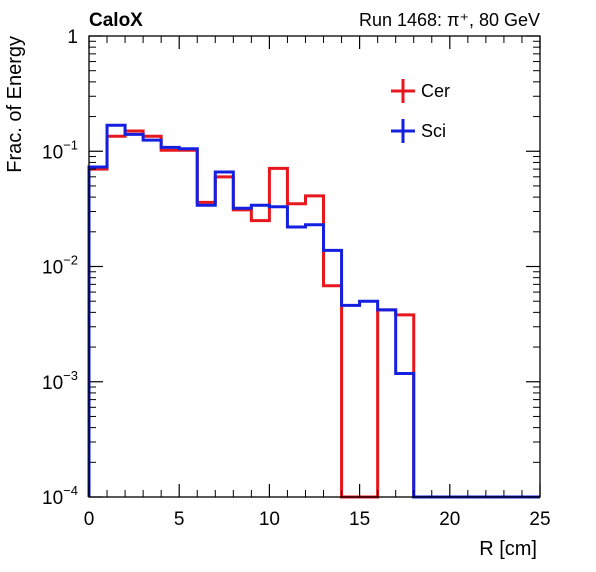  Describe the element at coordinates (116, 20) in the screenshot. I see `chart-title-left: CaloX` at that location.